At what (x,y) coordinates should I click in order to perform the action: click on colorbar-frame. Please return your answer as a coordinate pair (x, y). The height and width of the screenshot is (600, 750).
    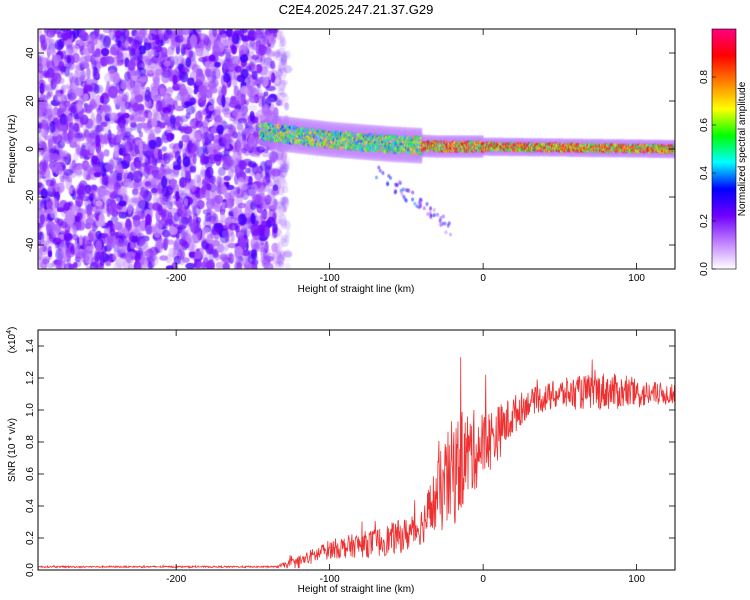
    Looking at the image, I should click on (724, 149).